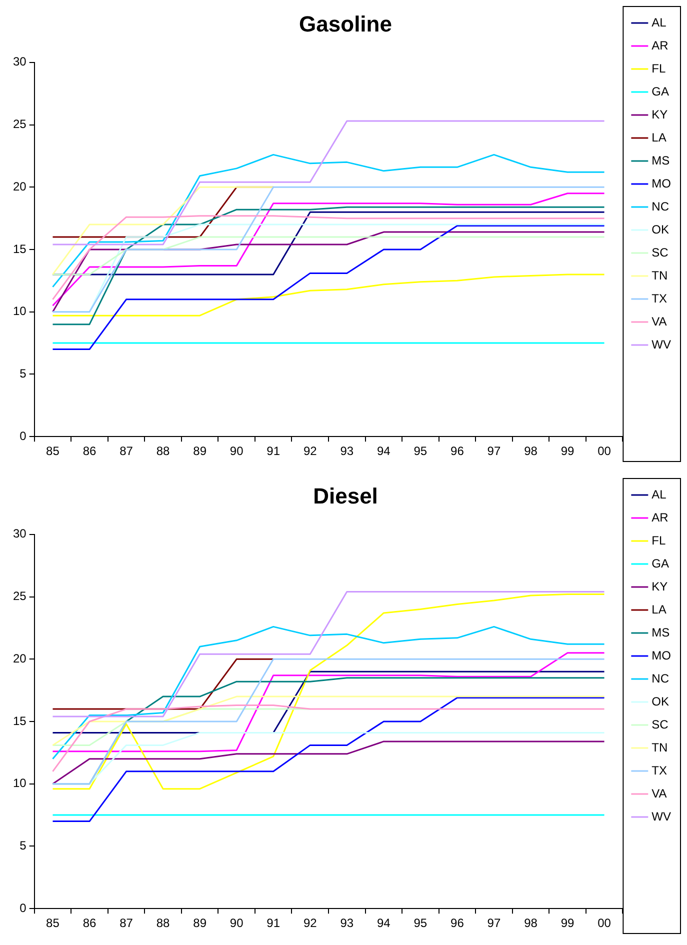 The height and width of the screenshot is (945, 687). Describe the element at coordinates (345, 495) in the screenshot. I see `chart-title: Diesel` at that location.